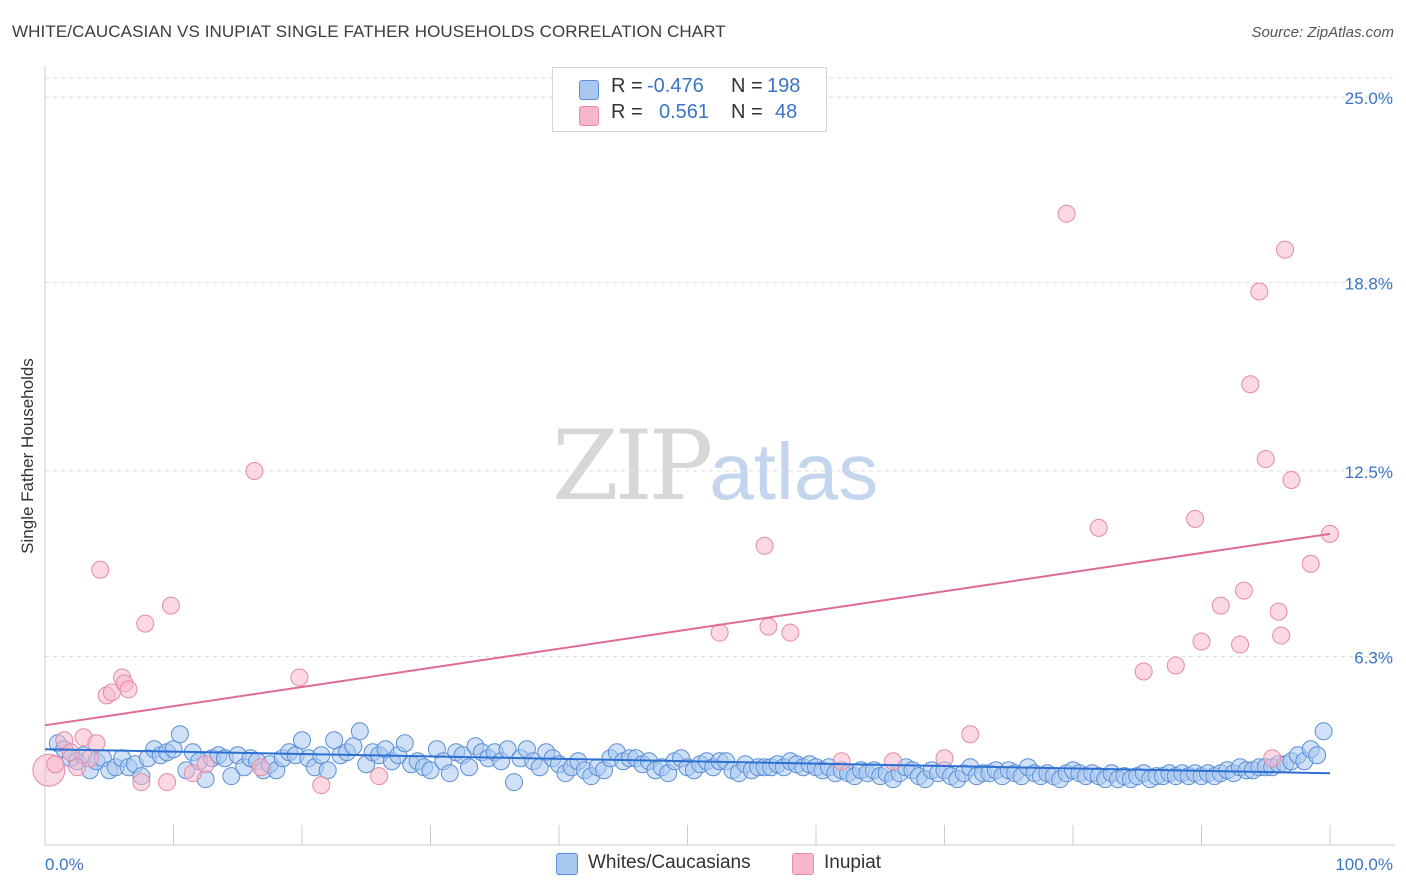 This screenshot has height=892, width=1406. What do you see at coordinates (589, 90) in the screenshot?
I see `whites-swatch` at bounding box center [589, 90].